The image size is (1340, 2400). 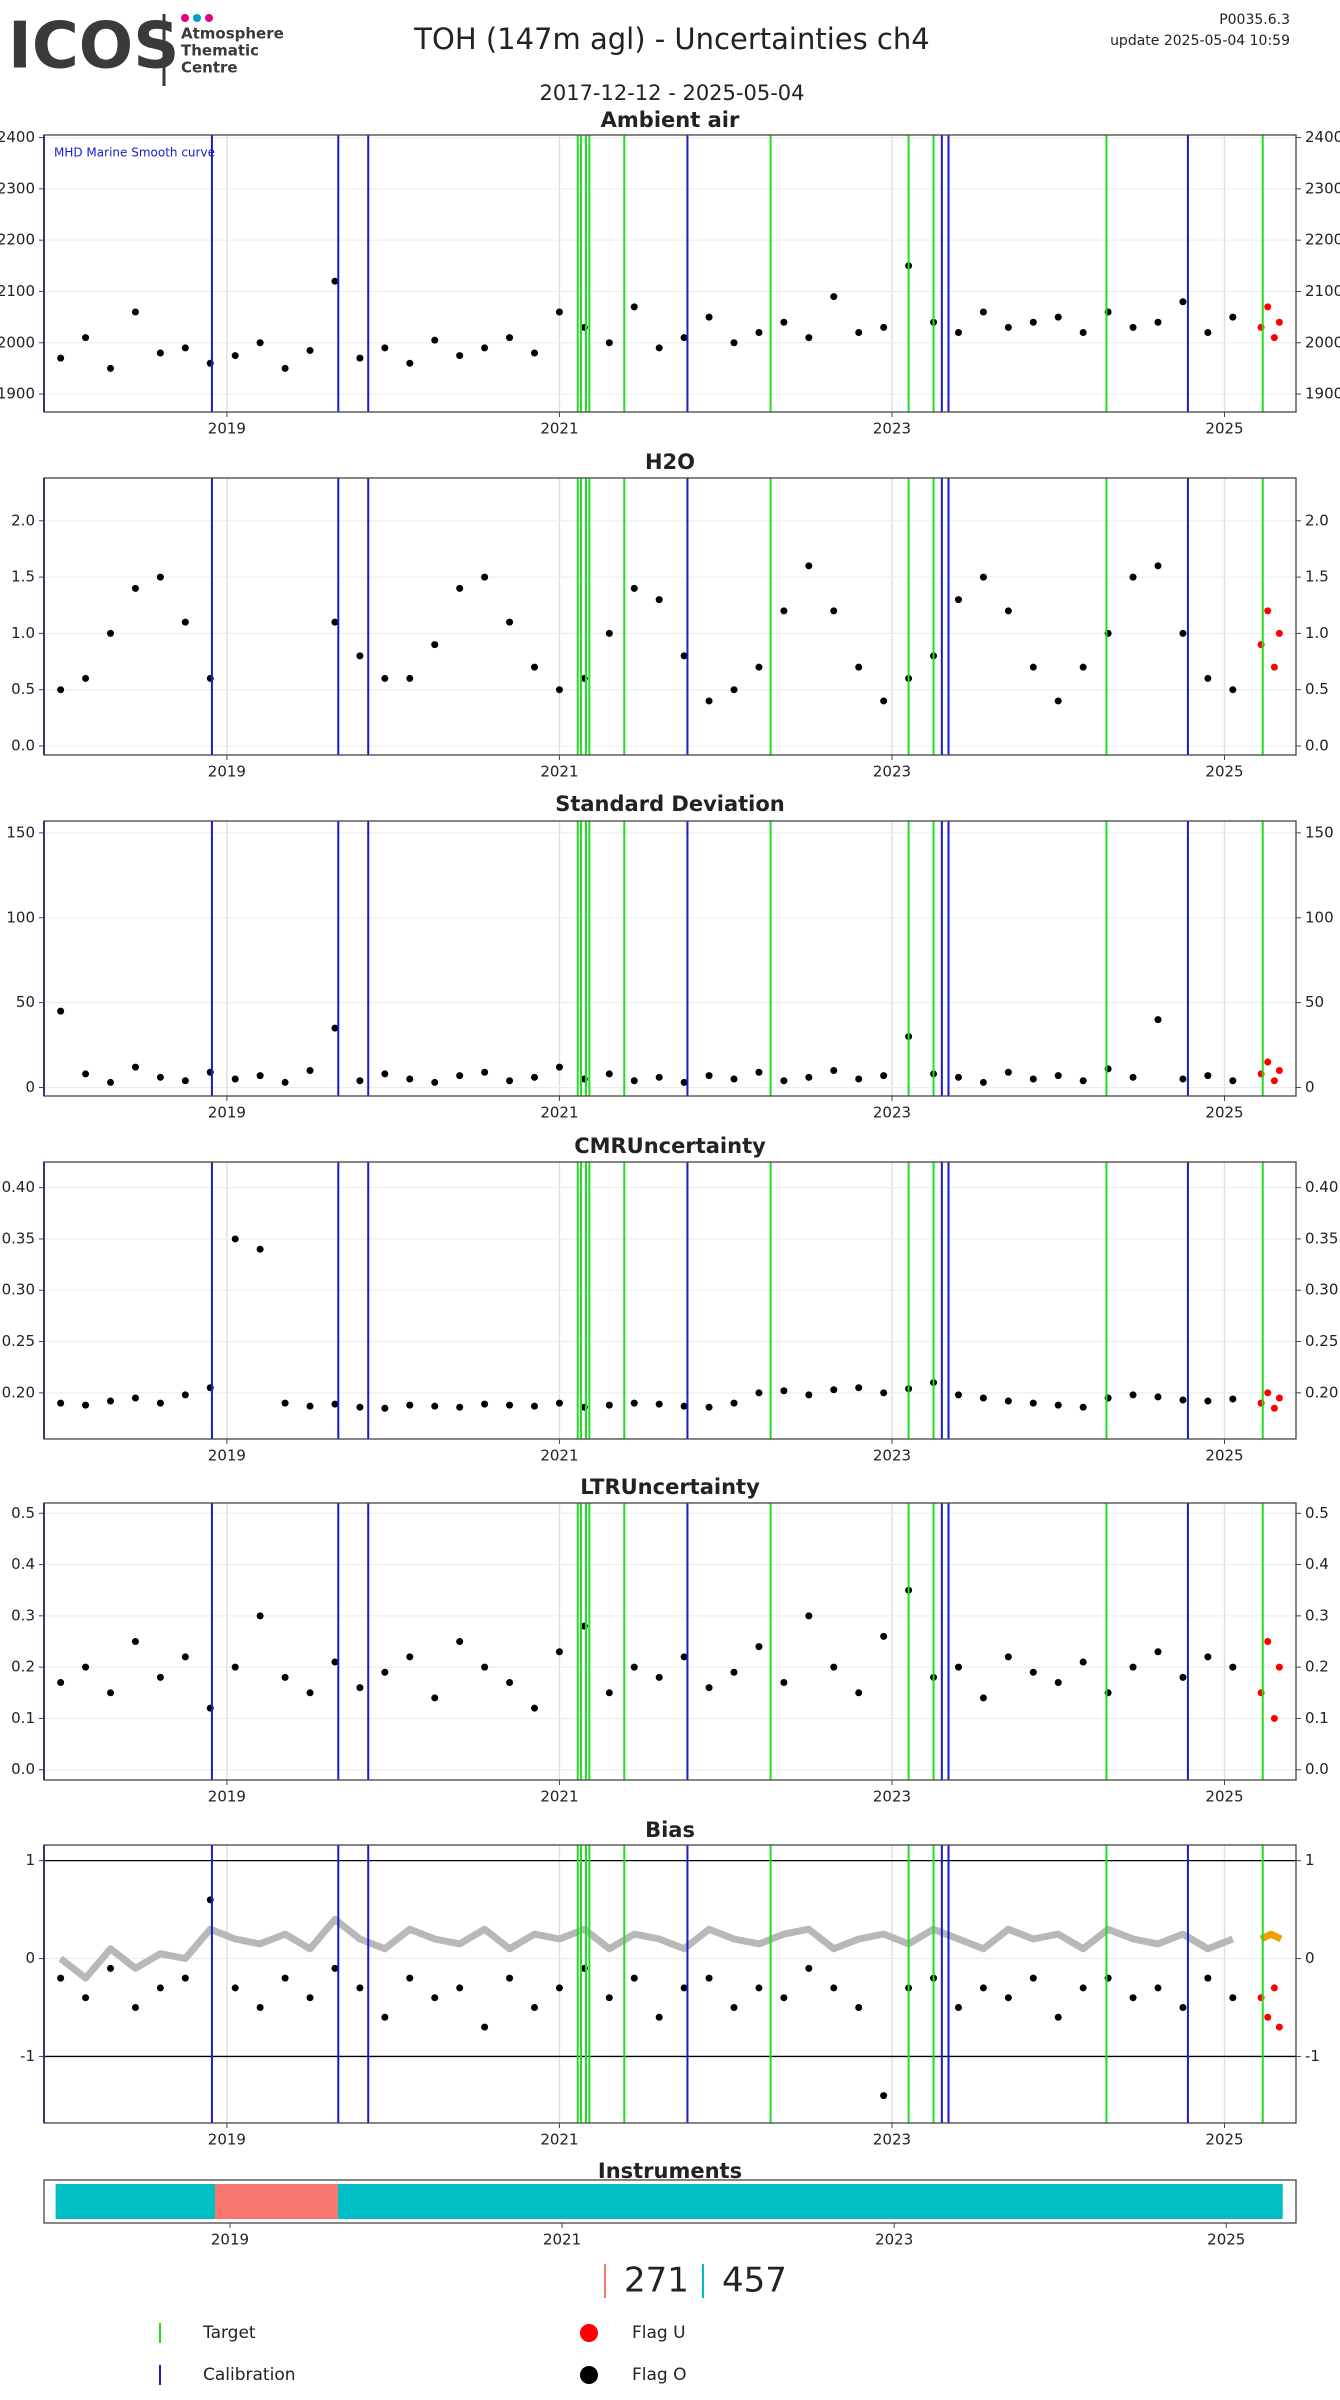 I want to click on y-tick-label: 0.30, so click(x=1321, y=1290).